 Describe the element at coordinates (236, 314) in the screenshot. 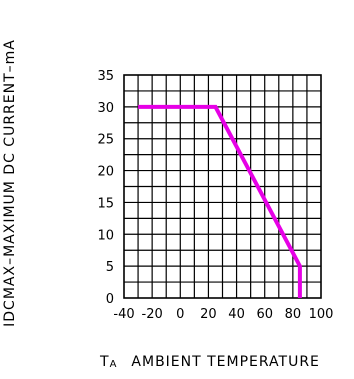

I see `x-tick-label: 40` at that location.